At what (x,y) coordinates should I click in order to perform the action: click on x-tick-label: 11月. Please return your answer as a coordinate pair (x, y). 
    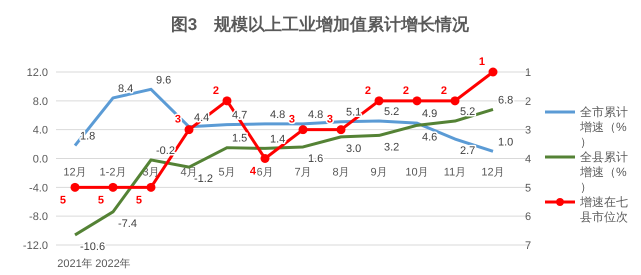
    Looking at the image, I should click on (455, 172).